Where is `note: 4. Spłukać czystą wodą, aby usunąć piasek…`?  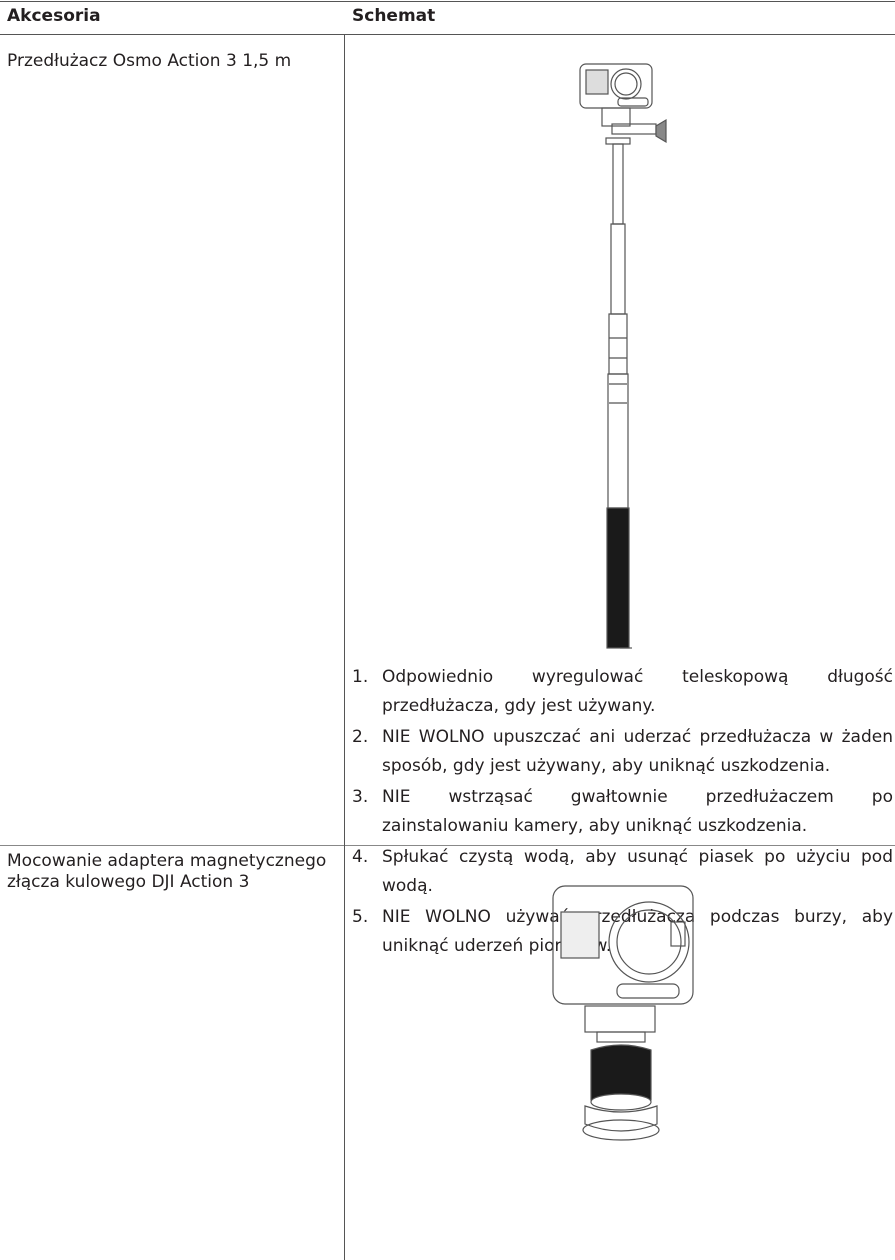
note: 4. Spłukać czystą wodą, aby usunąć piasek… is located at coordinates (622, 872).